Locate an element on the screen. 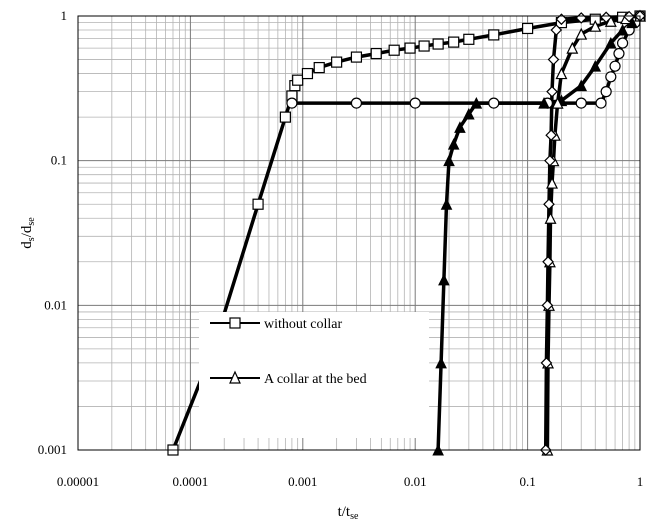 The width and height of the screenshot is (649, 522). legend-label-without-collar: without collar is located at coordinates (303, 324).